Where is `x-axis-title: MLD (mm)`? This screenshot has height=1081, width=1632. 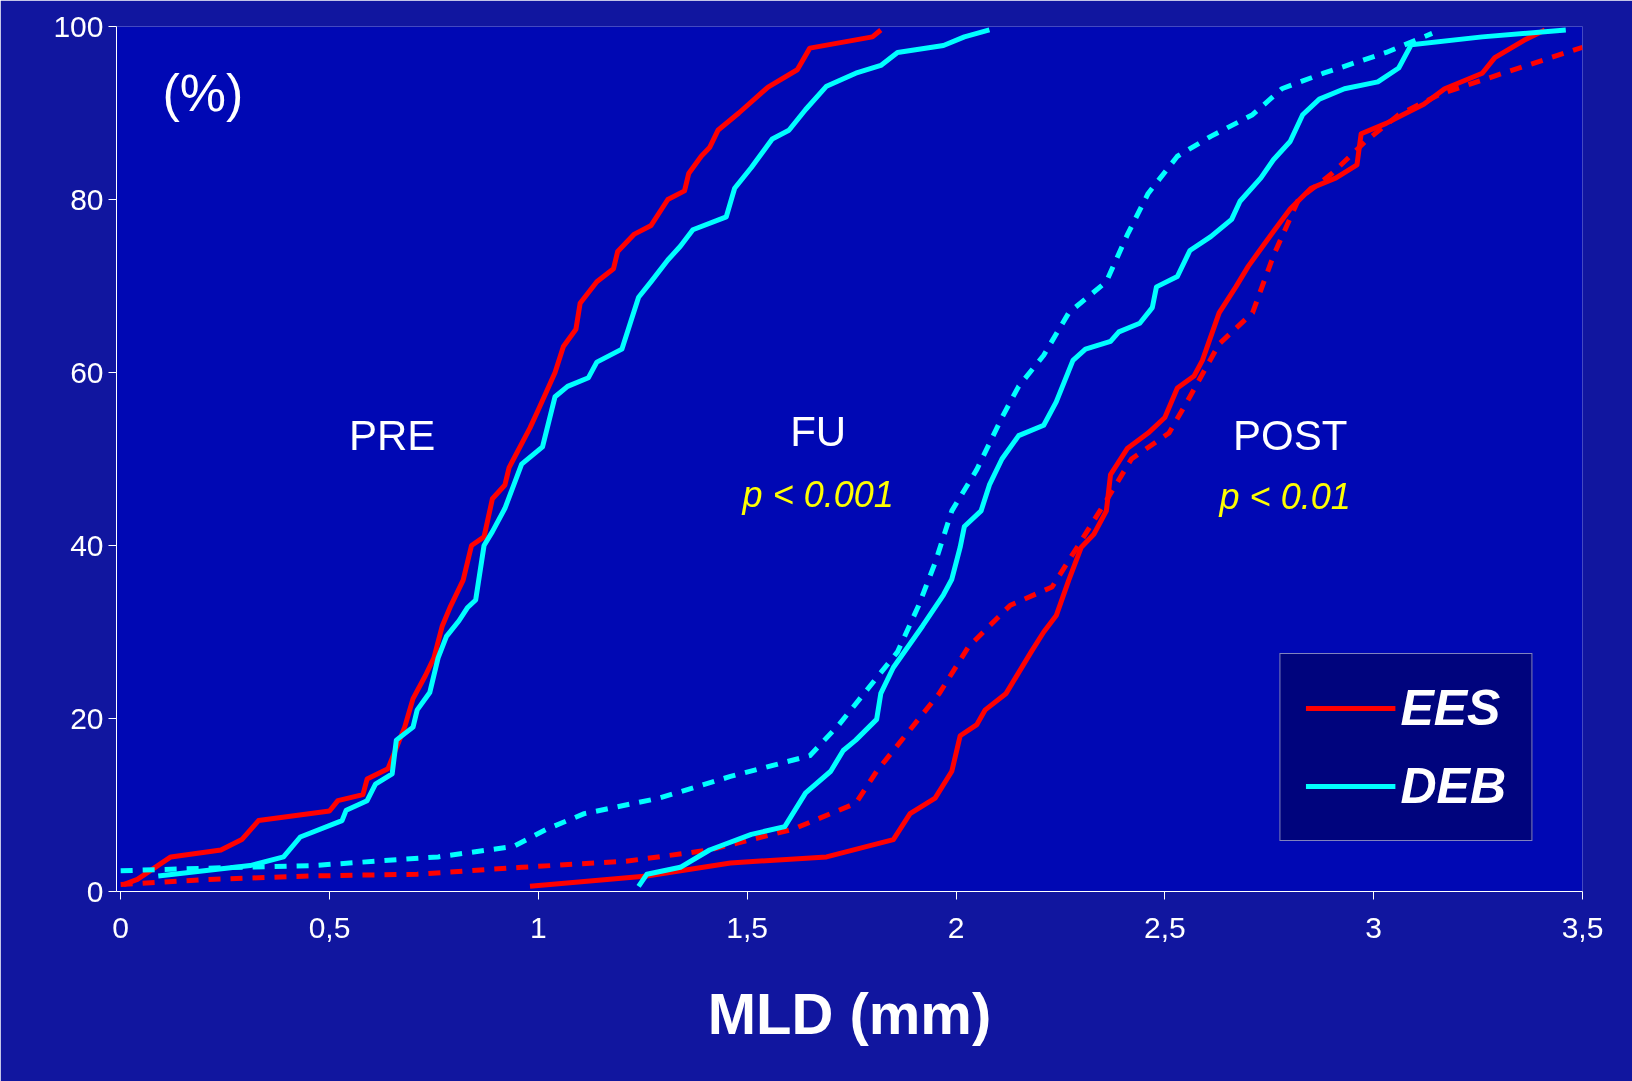 x-axis-title: MLD (mm) is located at coordinates (849, 1013).